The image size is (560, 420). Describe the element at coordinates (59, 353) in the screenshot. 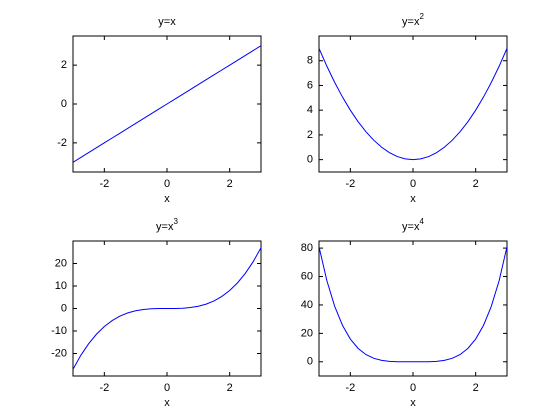

I see `y-tick-label: -20` at that location.